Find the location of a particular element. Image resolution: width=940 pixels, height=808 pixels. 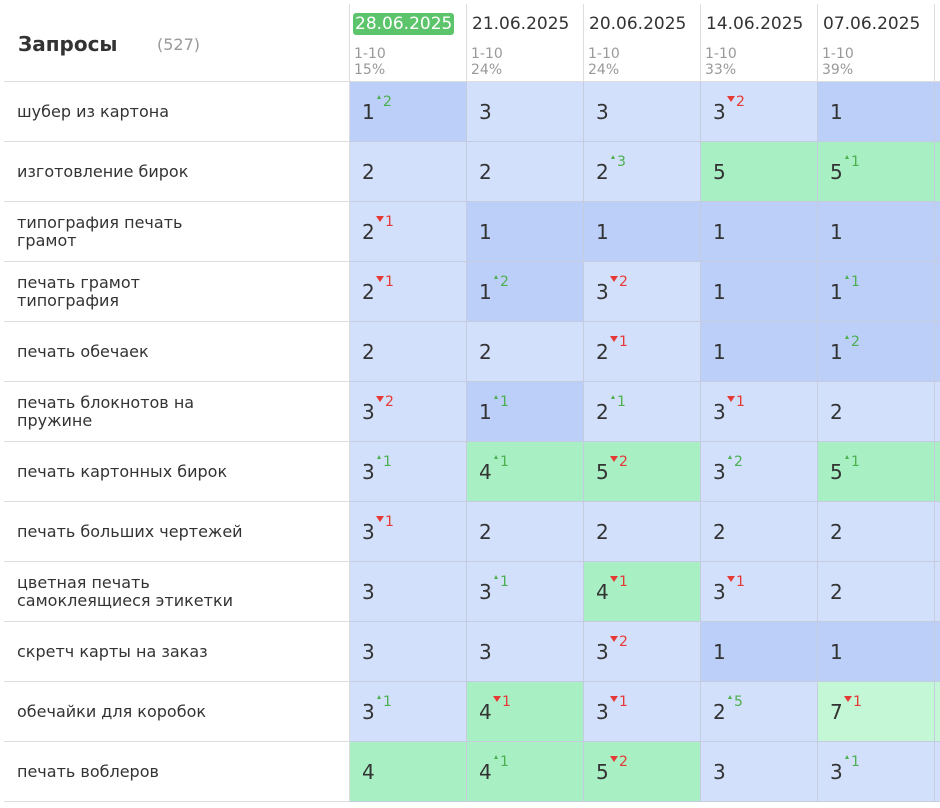

query-row: печать воблеров is located at coordinates (177, 772).